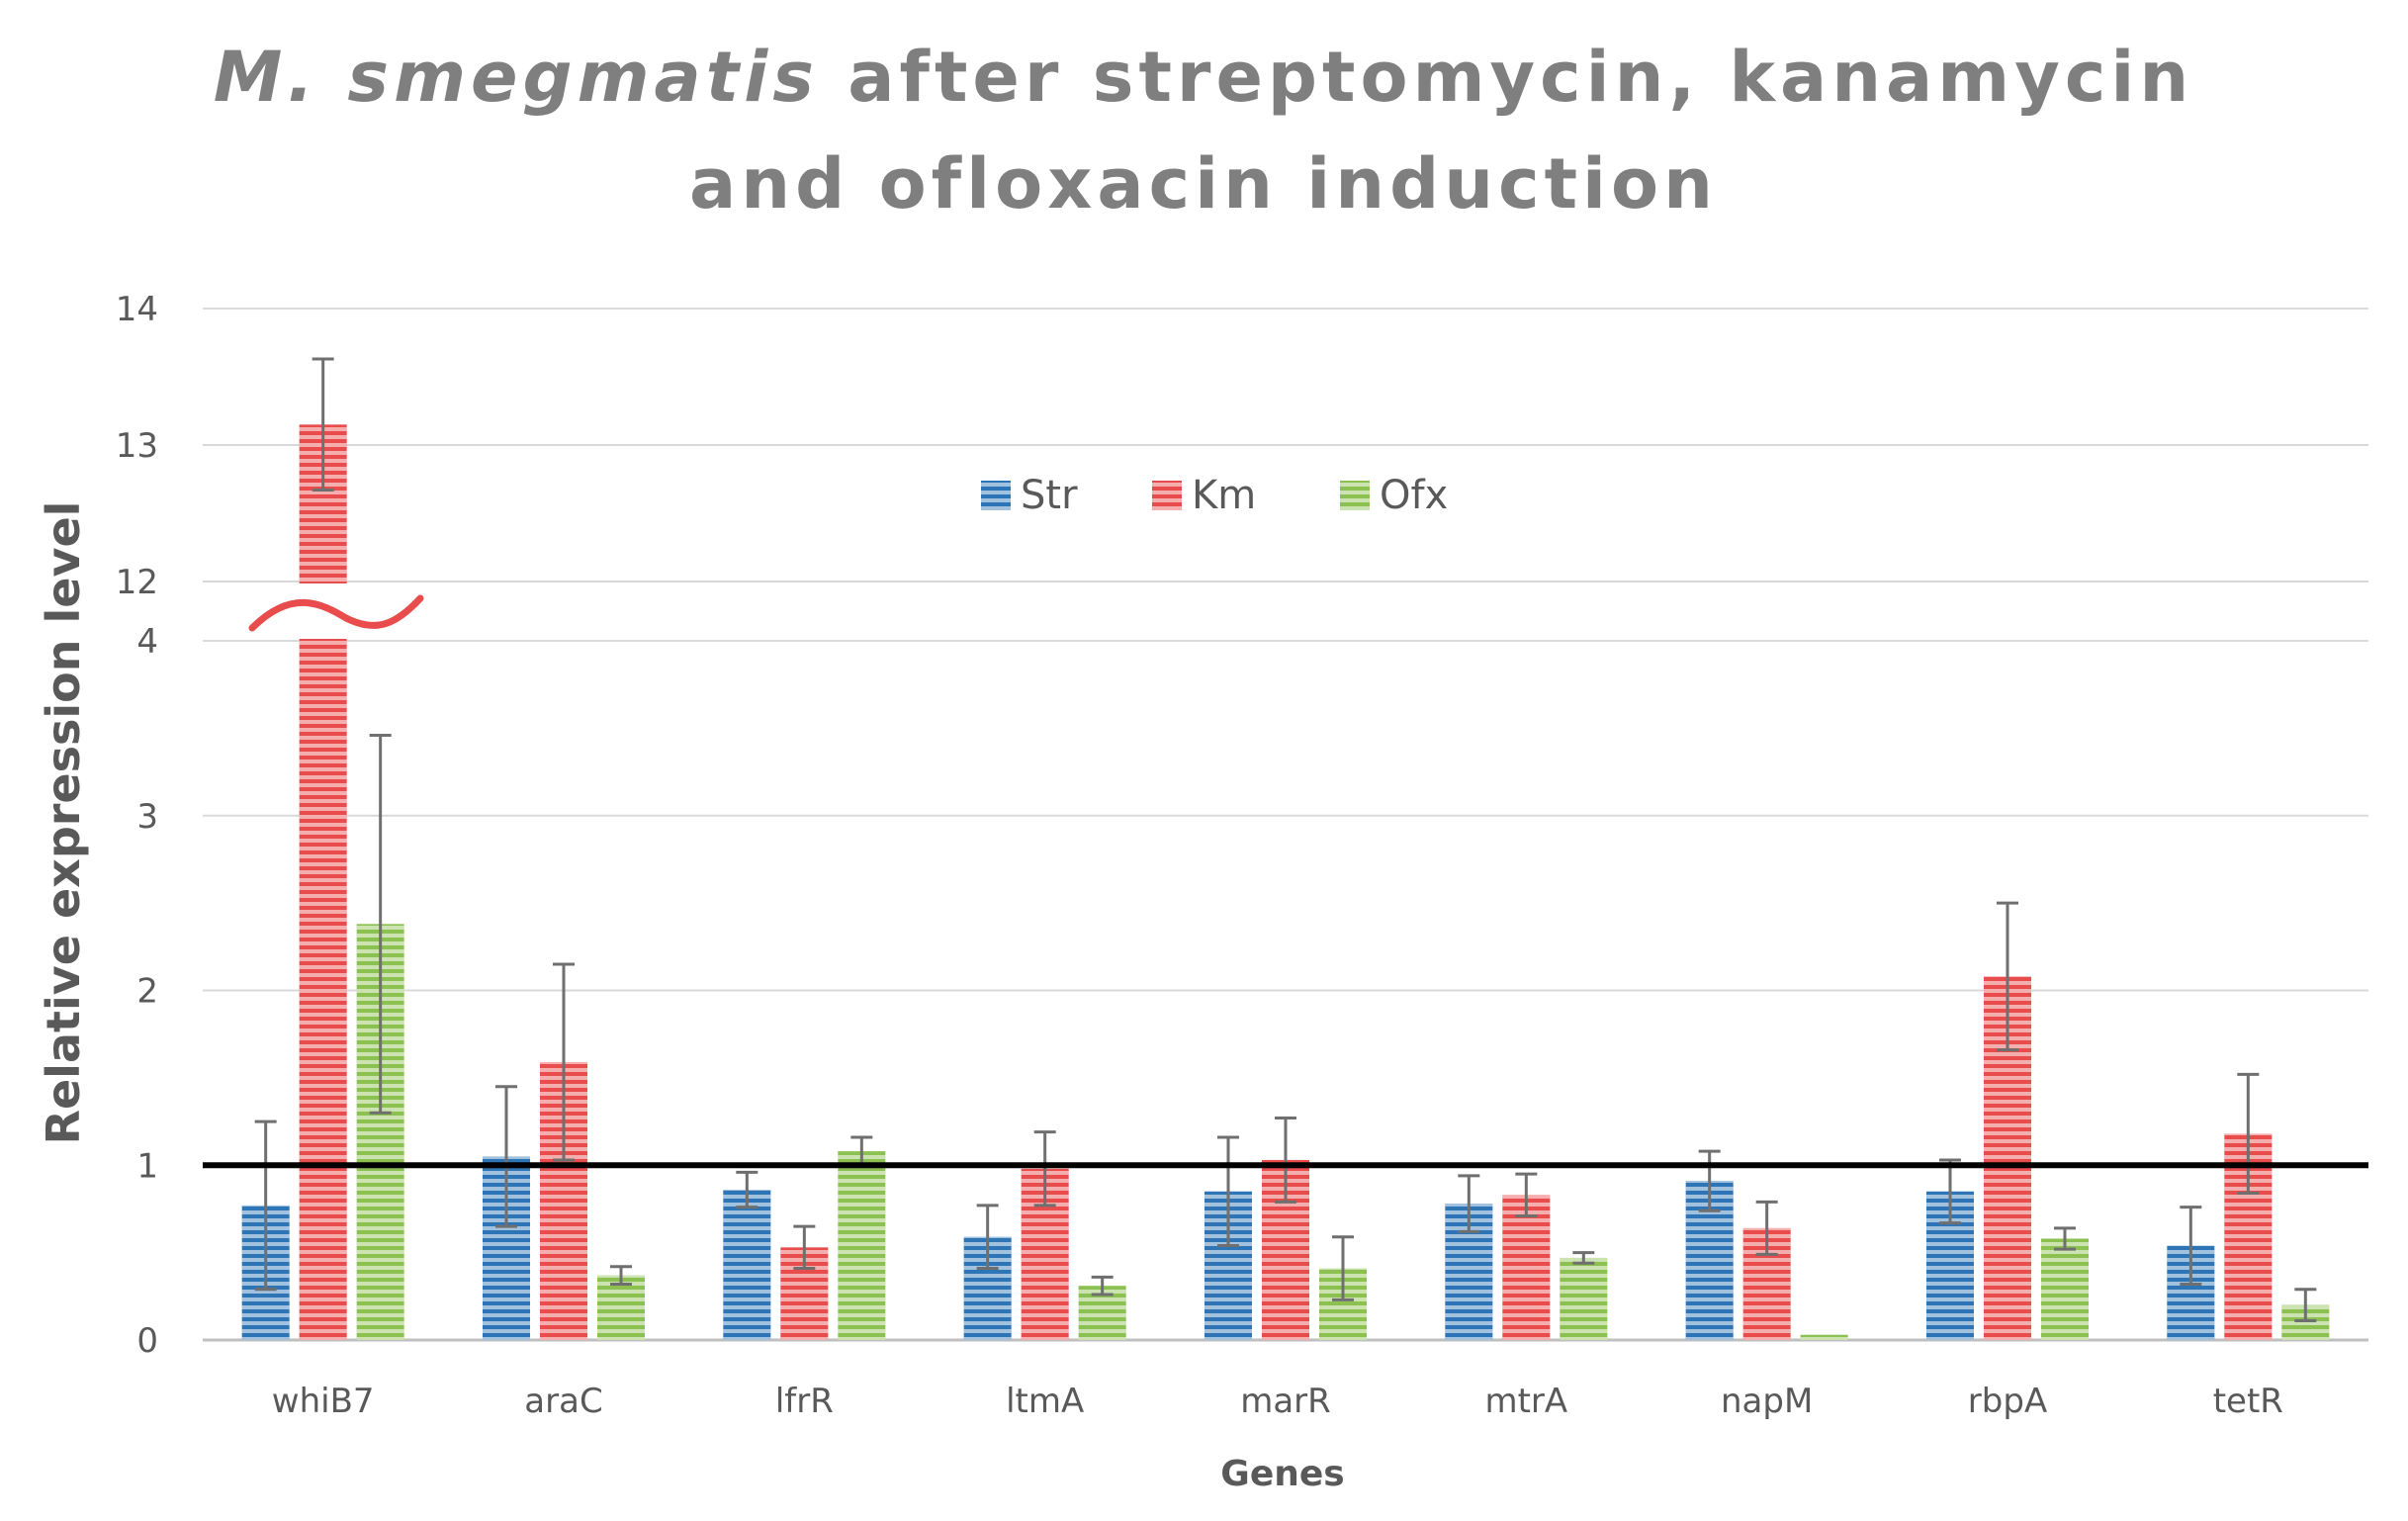  Describe the element at coordinates (1767, 1401) in the screenshot. I see `x-tick-label: napM` at that location.